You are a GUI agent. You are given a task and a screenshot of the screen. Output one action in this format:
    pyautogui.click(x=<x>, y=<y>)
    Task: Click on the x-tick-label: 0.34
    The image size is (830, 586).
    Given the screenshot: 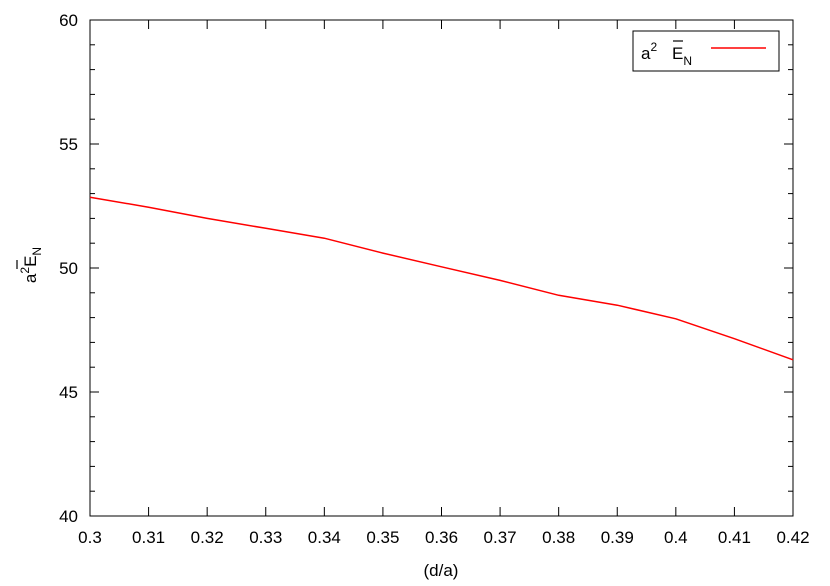 What is the action you would take?
    pyautogui.click(x=324, y=537)
    